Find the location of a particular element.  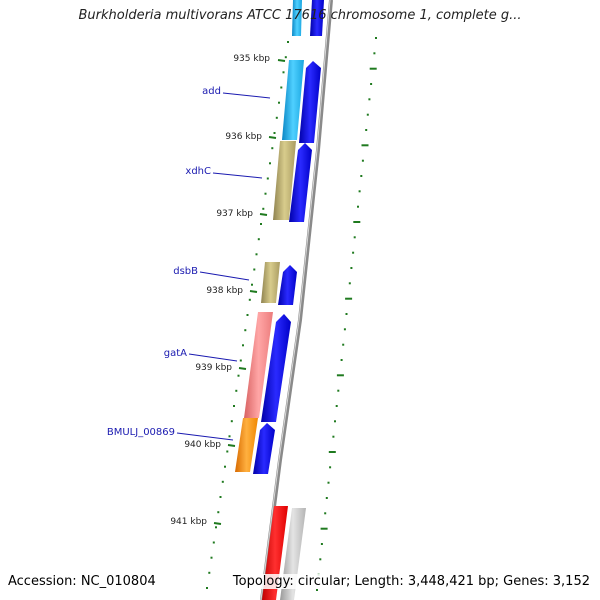

gene-gatA is located at coordinates (258, 365).